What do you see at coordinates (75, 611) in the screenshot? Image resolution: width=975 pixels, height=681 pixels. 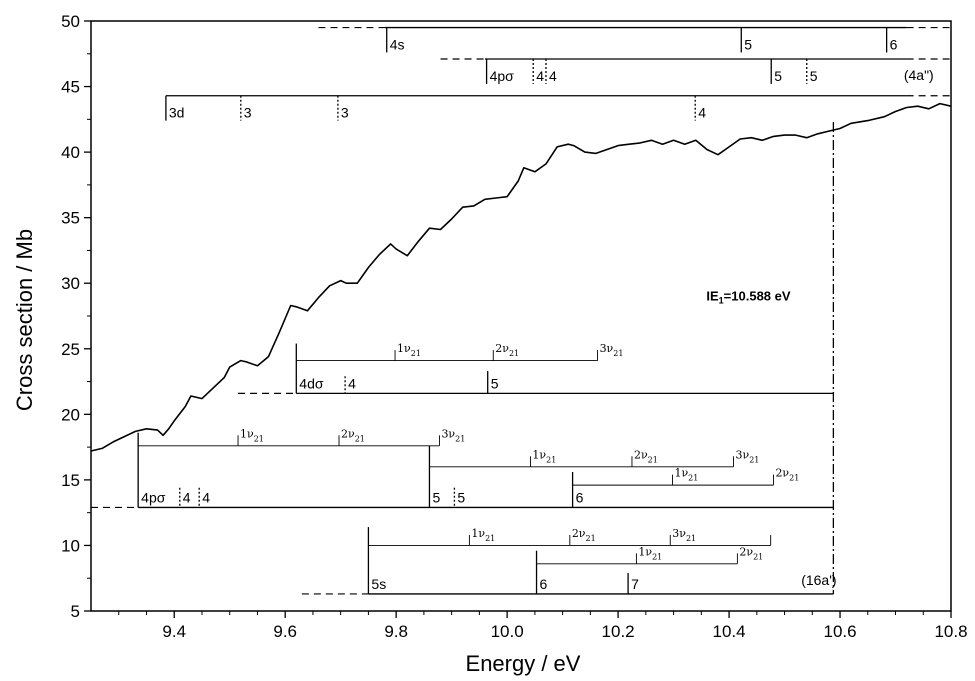 I see `y-tick-label: 5` at bounding box center [75, 611].